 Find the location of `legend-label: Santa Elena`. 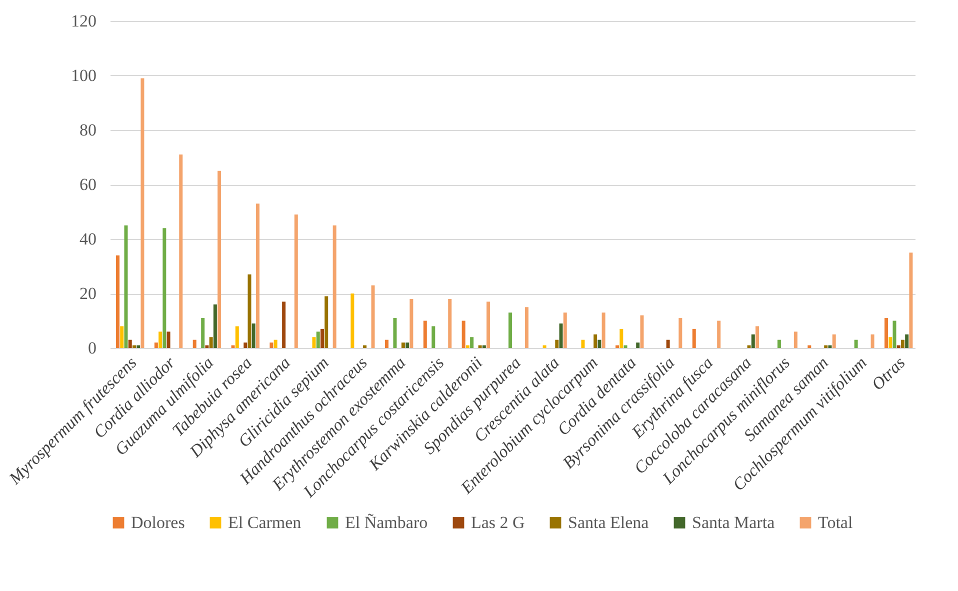

legend-label: Santa Elena is located at coordinates (609, 522).